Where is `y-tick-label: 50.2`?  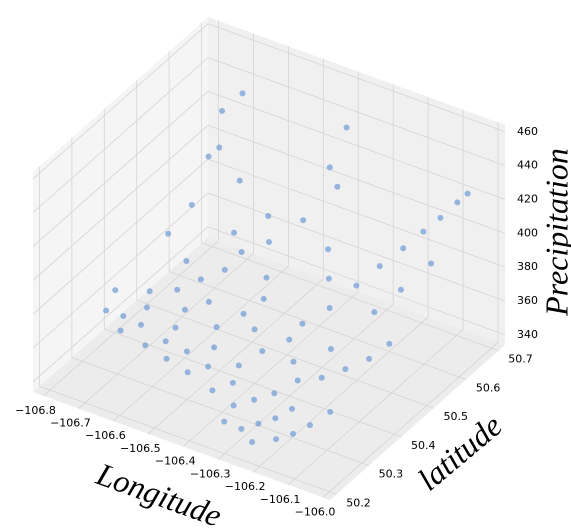 y-tick-label: 50.2 is located at coordinates (358, 502).